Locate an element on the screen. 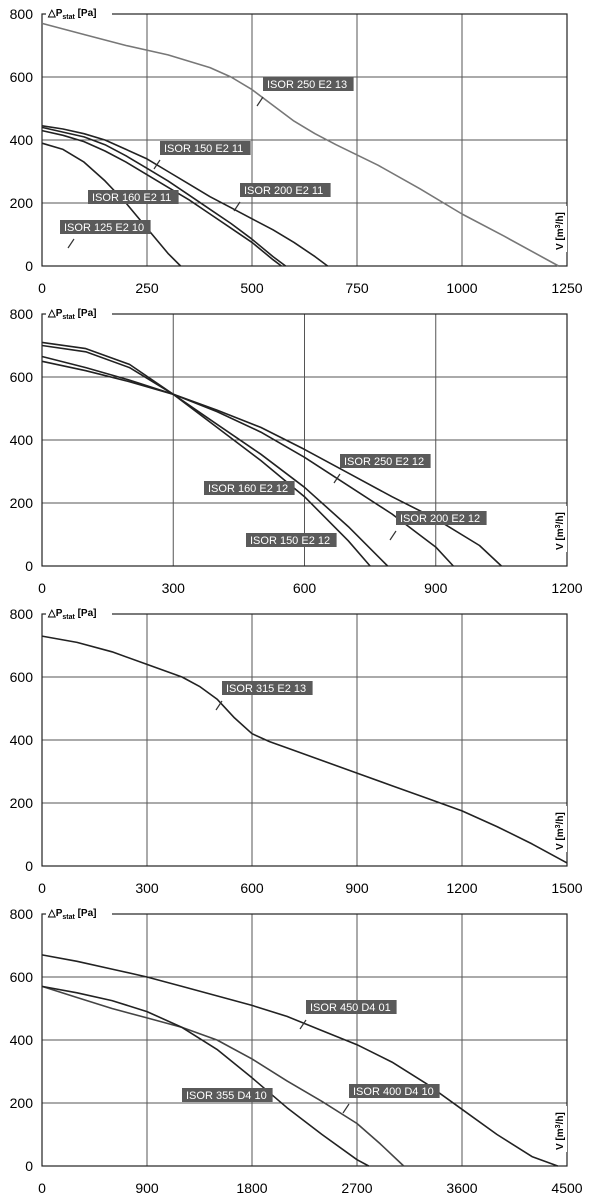  x-tick-label: 1000 is located at coordinates (461, 288).